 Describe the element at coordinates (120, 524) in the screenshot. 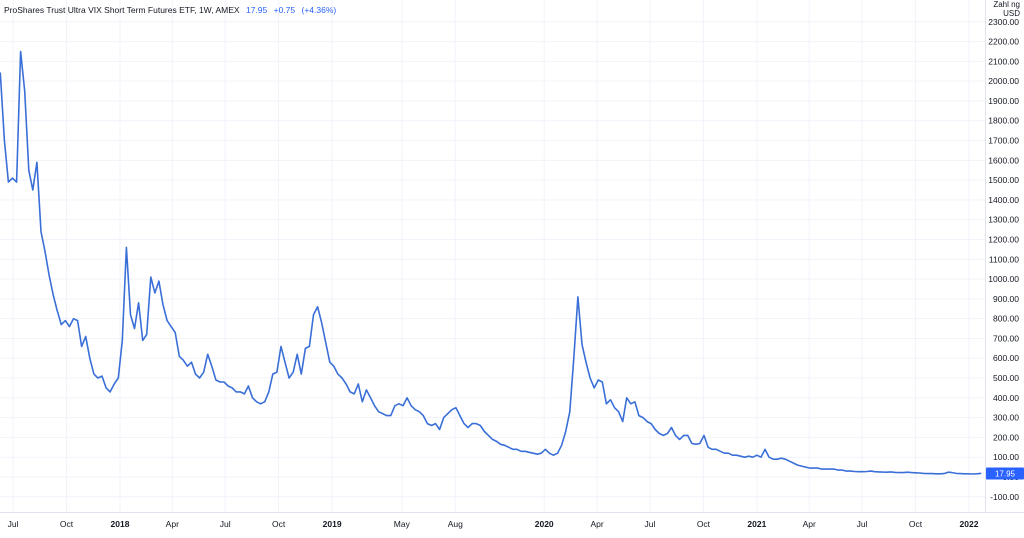

I see `x-tick-label: 2018` at that location.